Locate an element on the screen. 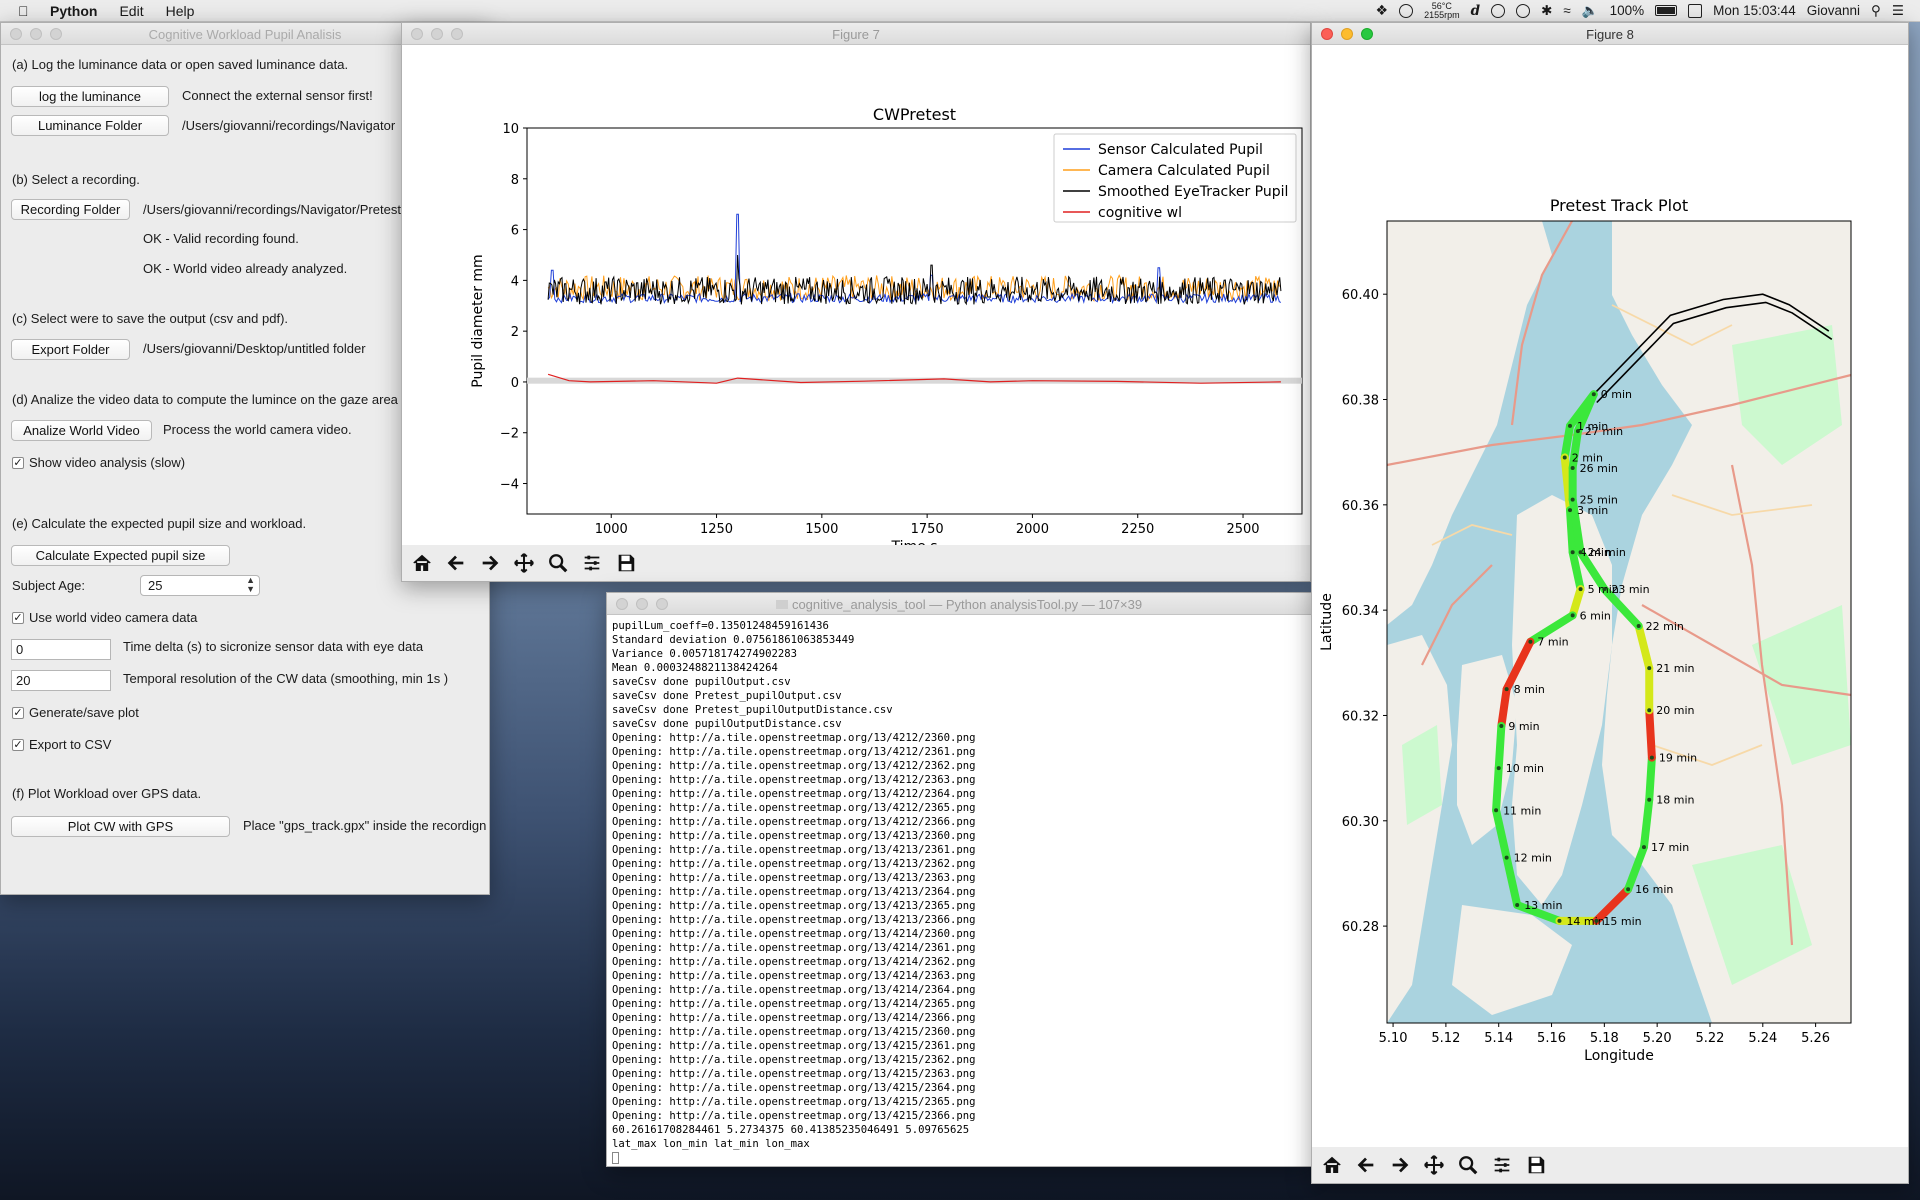 The width and height of the screenshot is (1920, 1200). save-icon is located at coordinates (1536, 1165).